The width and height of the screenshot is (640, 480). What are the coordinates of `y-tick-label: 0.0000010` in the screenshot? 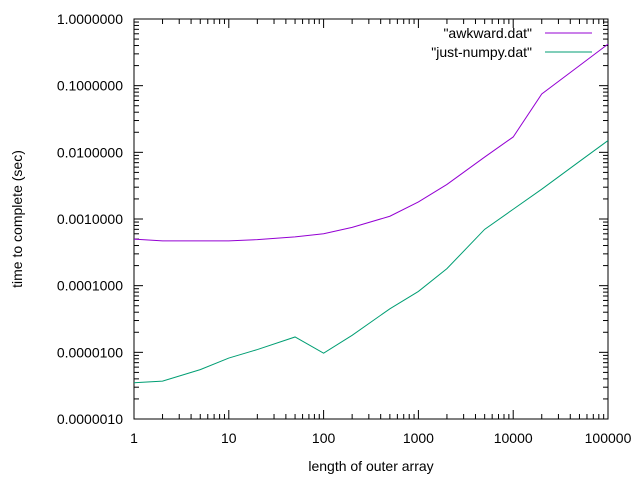 It's located at (90, 419).